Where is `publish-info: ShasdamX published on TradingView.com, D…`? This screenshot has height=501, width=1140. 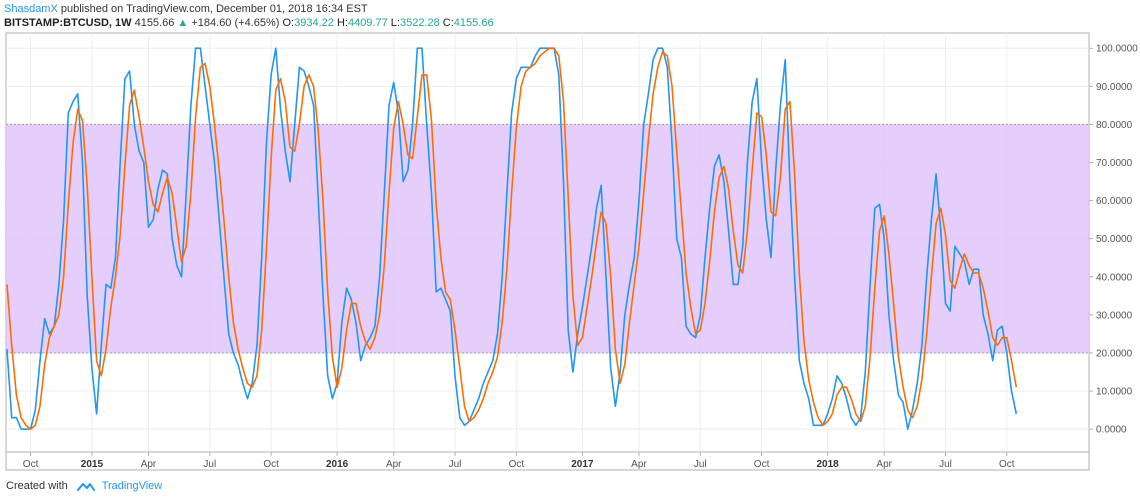
publish-info: ShasdamX published on TradingView.com, D… is located at coordinates (186, 9).